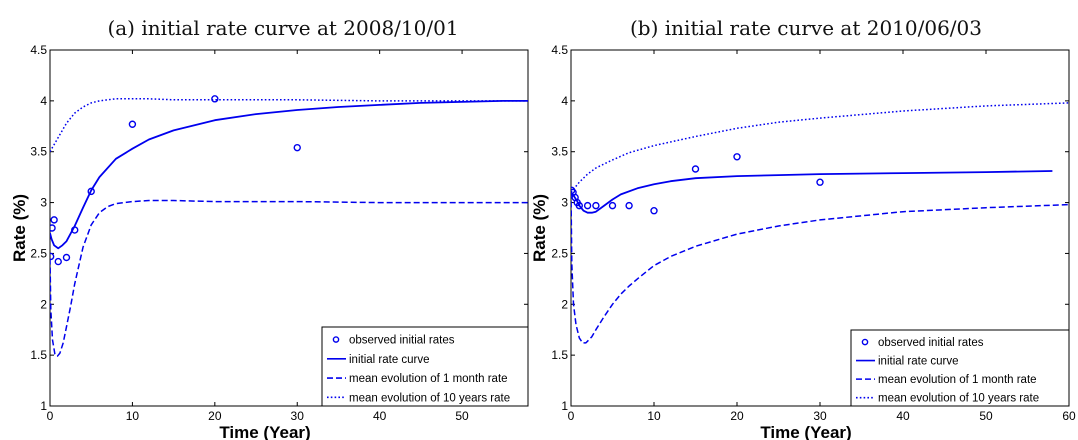 The width and height of the screenshot is (1078, 440). Describe the element at coordinates (462, 416) in the screenshot. I see `panel-a-xtick-label: 50` at that location.